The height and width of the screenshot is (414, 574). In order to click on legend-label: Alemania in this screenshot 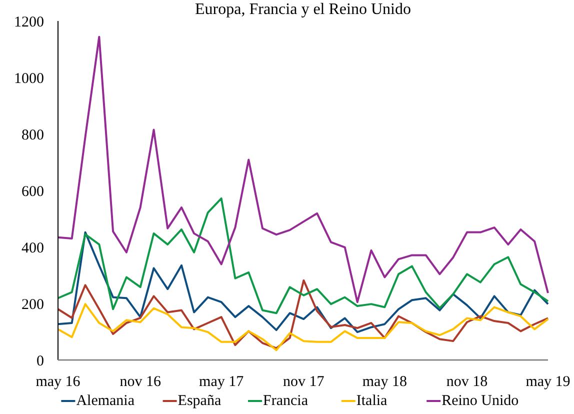, I will do `click(105, 401)`.